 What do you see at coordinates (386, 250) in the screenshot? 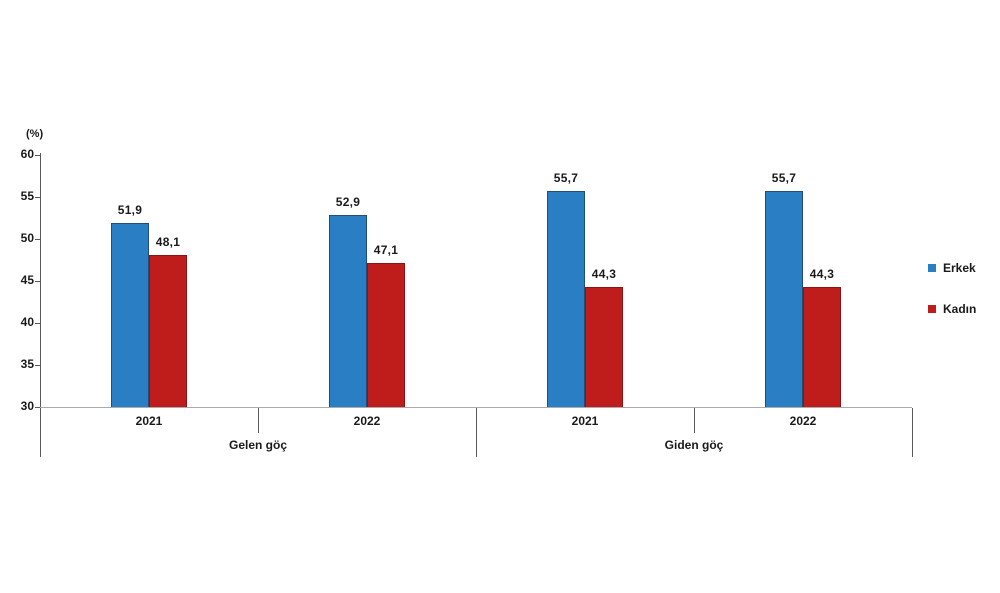
I see `value-label-kadin-gelen-goc-2022: 47,1` at bounding box center [386, 250].